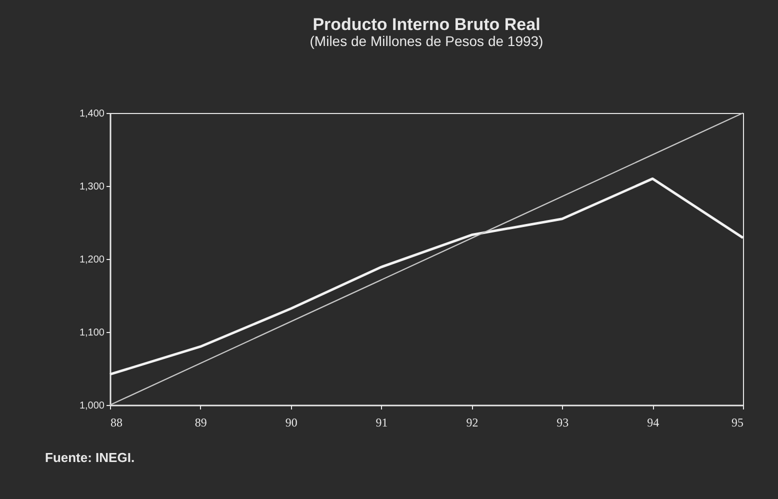 The height and width of the screenshot is (499, 778). I want to click on x-tick-label: 89, so click(200, 423).